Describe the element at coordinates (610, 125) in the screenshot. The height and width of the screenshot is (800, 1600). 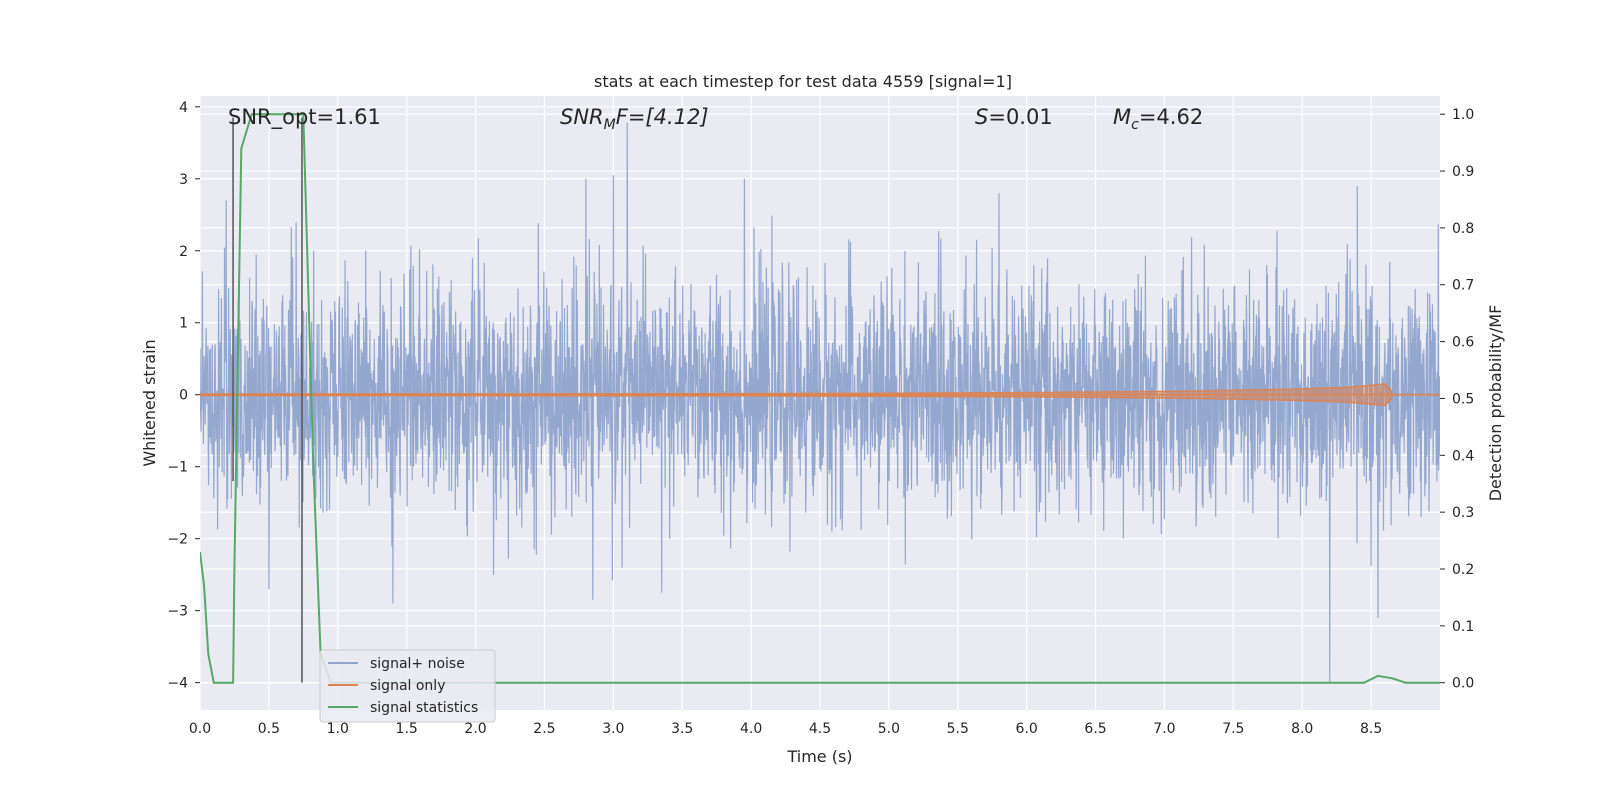
I see `annotation-snr-mf-subscript: M` at that location.